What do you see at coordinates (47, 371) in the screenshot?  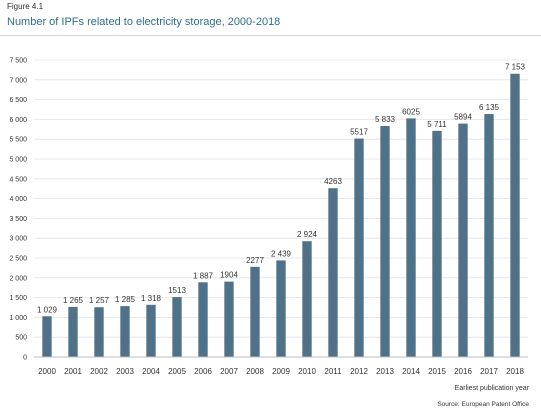 I see `x-tick-label: 2000` at bounding box center [47, 371].